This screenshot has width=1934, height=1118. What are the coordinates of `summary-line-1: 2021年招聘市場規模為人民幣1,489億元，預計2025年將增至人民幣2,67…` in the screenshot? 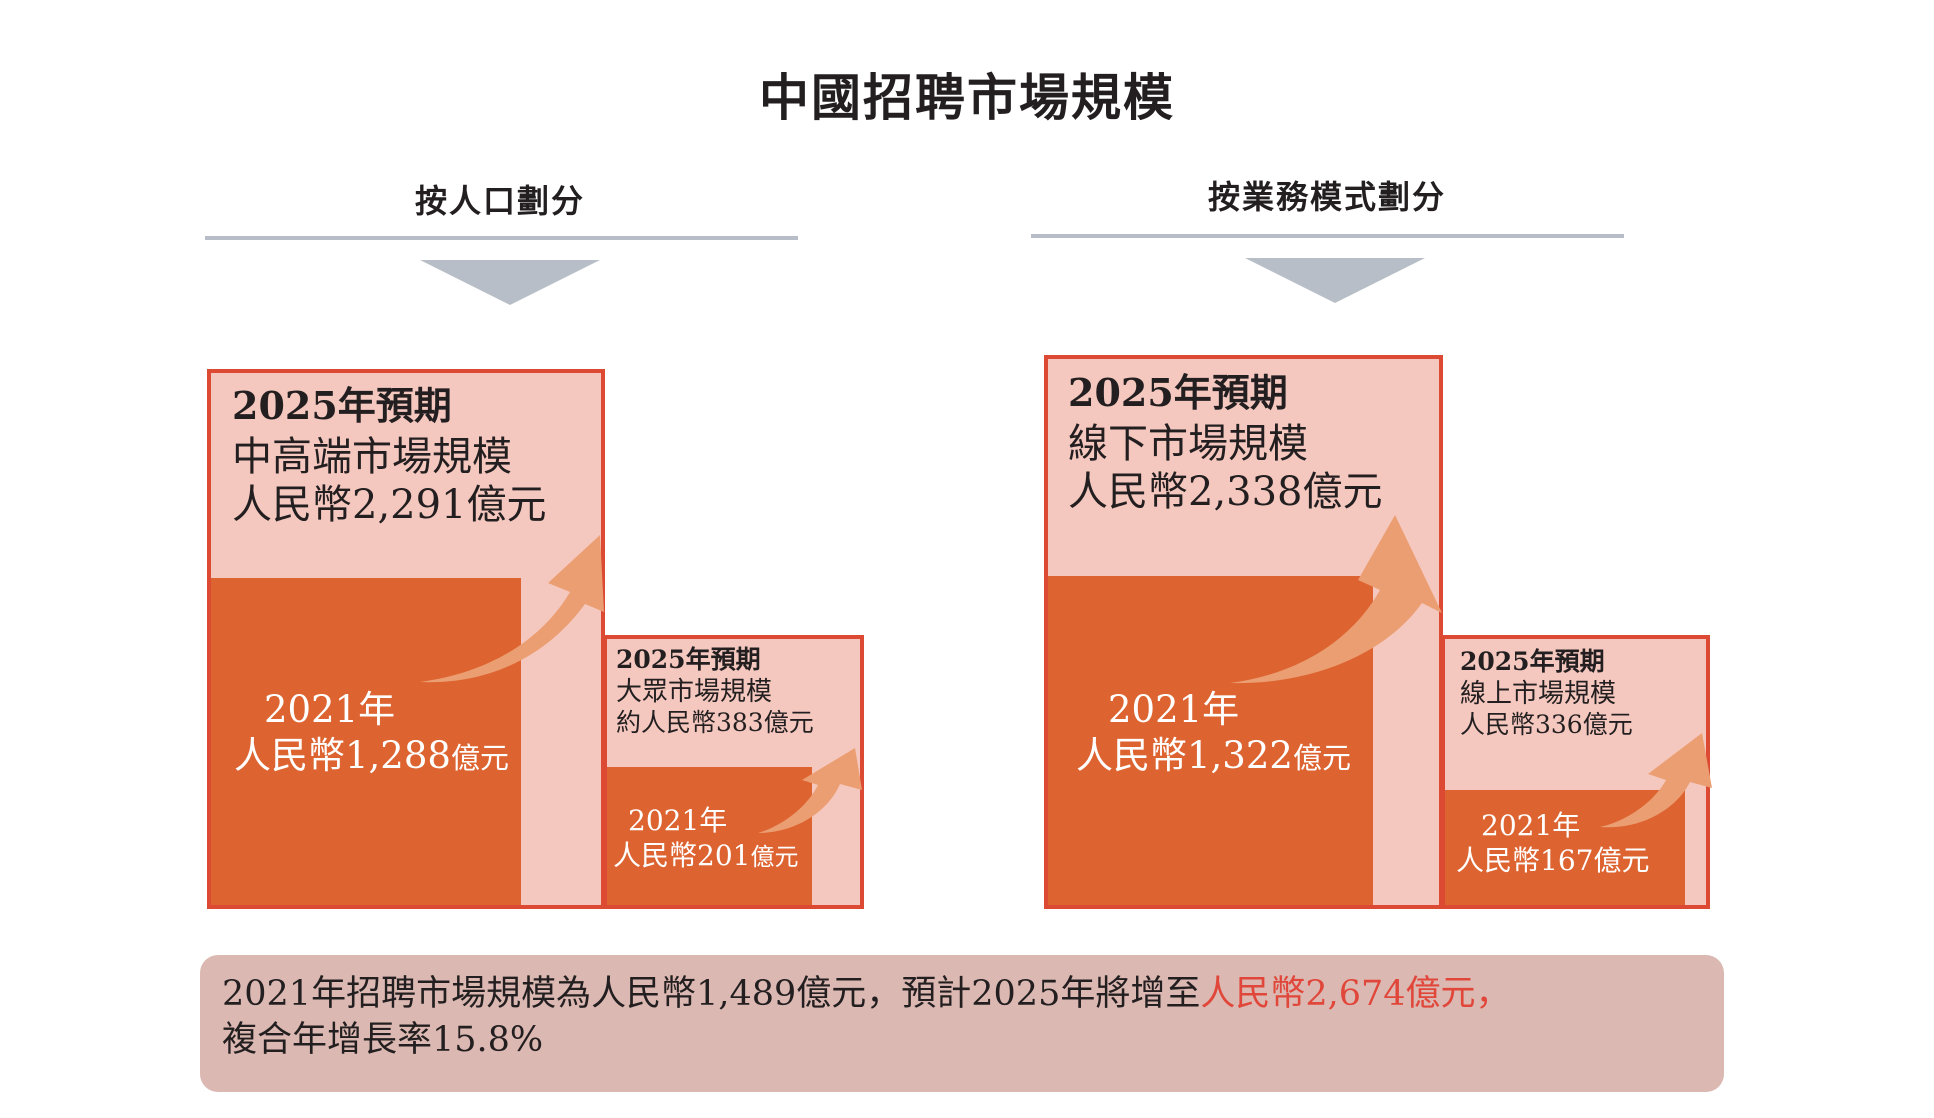 It's located at (962, 995).